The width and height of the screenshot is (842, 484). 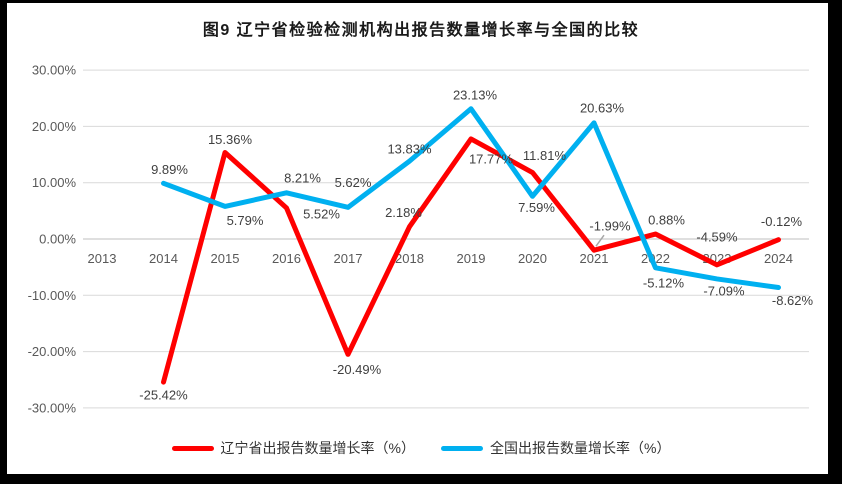 I want to click on data-label-series-0: -20.49%, so click(x=357, y=369).